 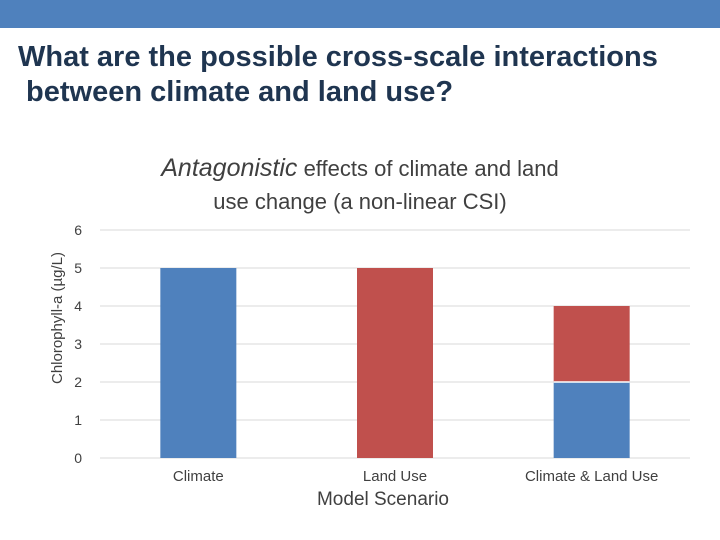 I want to click on y-tick-label: 6, so click(x=78, y=230).